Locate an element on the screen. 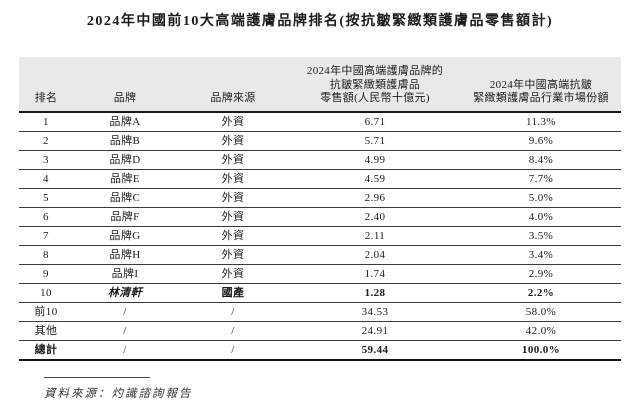  table-row: 9 品牌I 外資 1.74 2.9% is located at coordinates (320, 274).